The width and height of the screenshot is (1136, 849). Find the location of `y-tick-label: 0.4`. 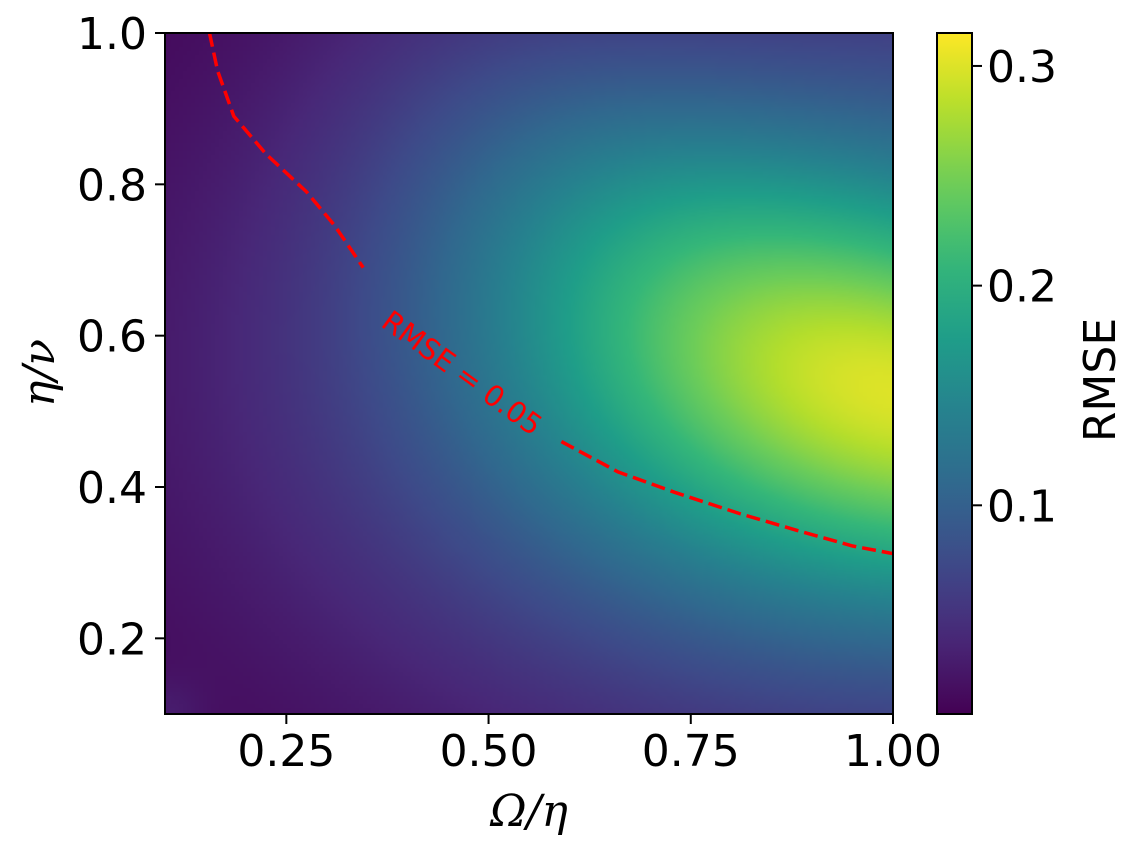

y-tick-label: 0.4 is located at coordinates (112, 488).